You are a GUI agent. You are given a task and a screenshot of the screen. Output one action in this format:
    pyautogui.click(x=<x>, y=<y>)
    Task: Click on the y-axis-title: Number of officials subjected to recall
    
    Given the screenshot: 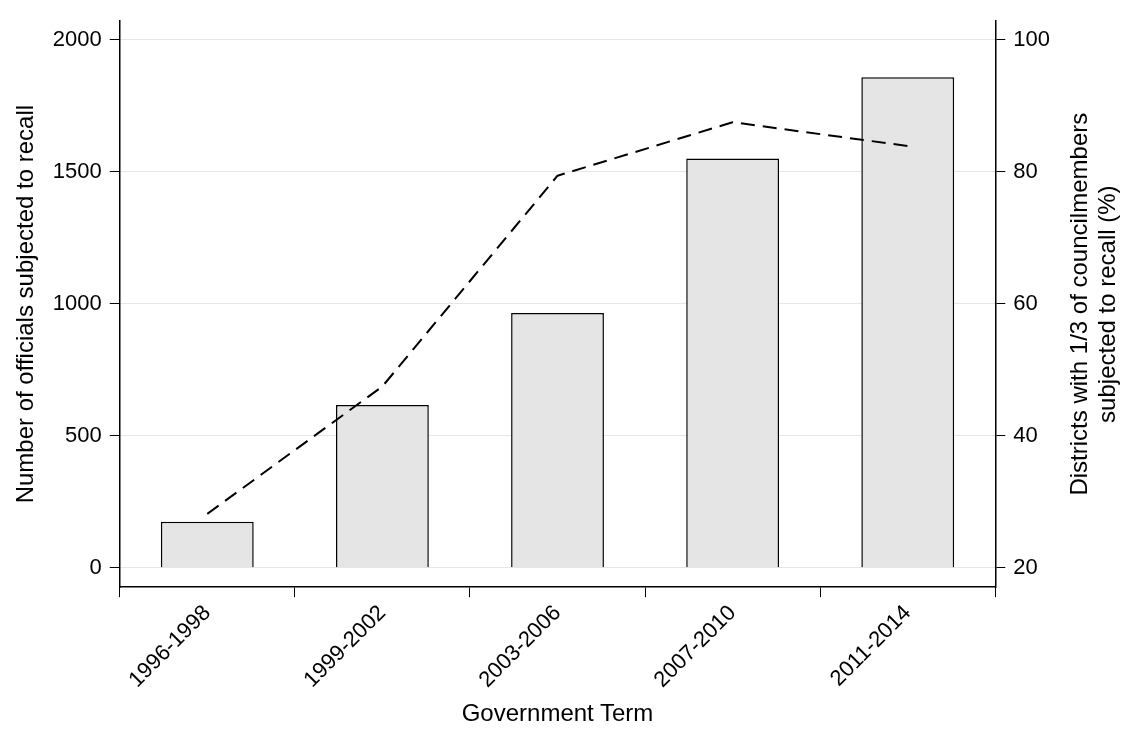 What is the action you would take?
    pyautogui.click(x=25, y=304)
    